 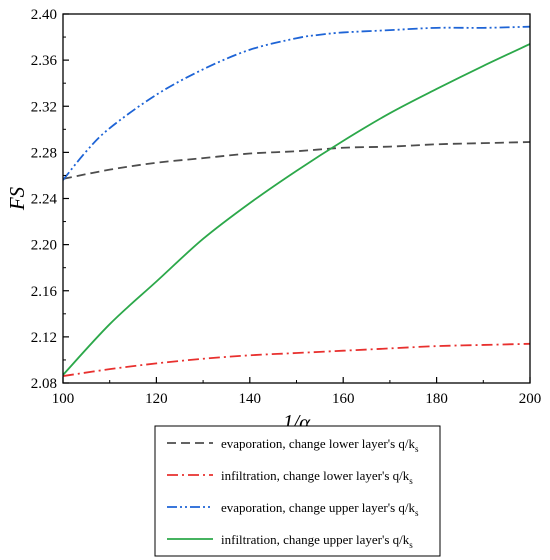 I want to click on y-tick-label-5: 2.24, so click(x=44, y=200).